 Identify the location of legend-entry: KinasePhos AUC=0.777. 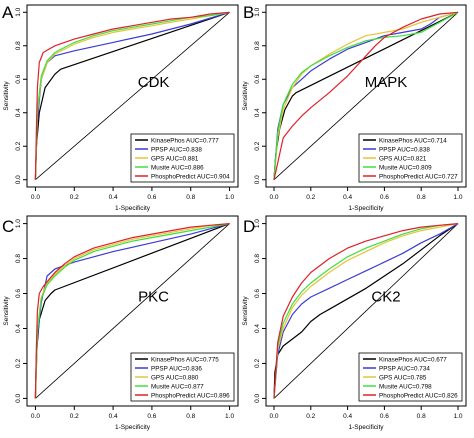
(185, 140).